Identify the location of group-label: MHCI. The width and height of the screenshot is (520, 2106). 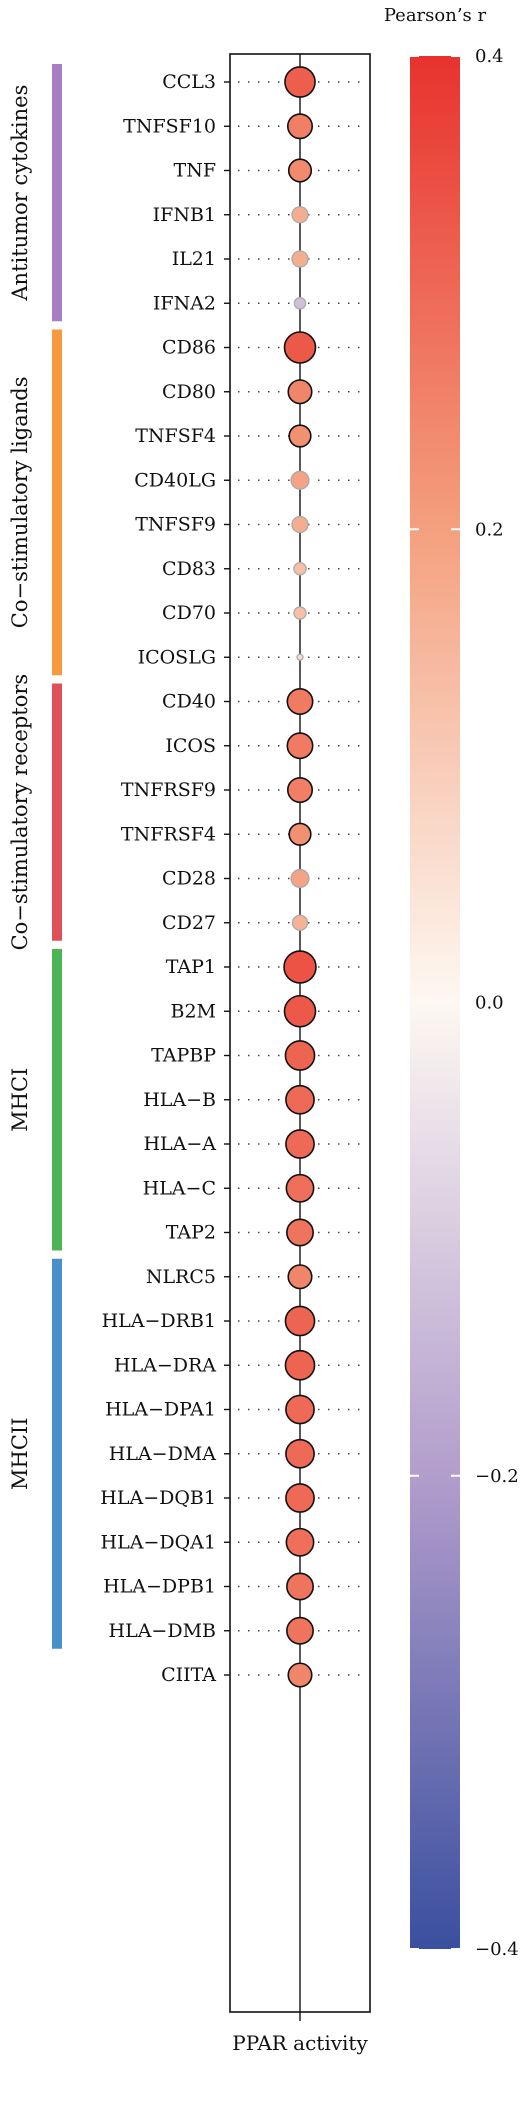
(20, 1100).